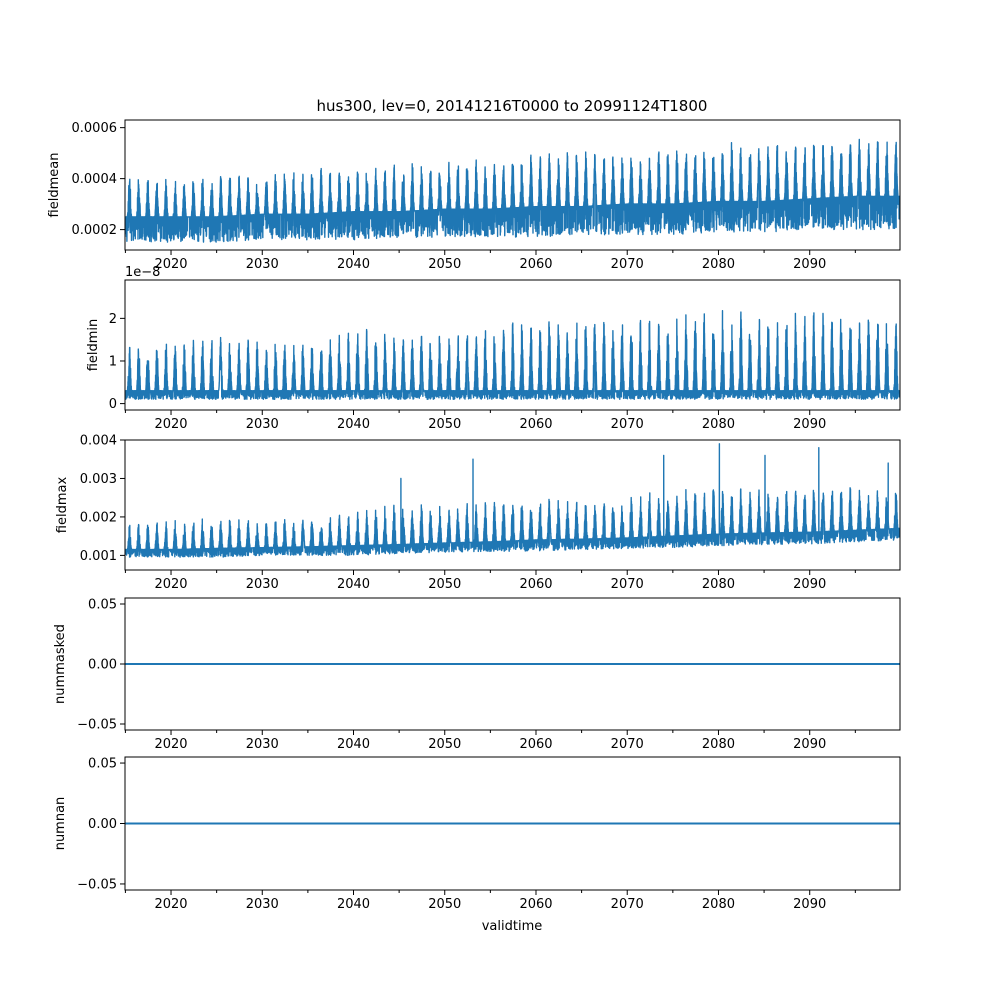 This screenshot has width=1000, height=1000. Describe the element at coordinates (512, 926) in the screenshot. I see `x-axis-label: validtime` at that location.